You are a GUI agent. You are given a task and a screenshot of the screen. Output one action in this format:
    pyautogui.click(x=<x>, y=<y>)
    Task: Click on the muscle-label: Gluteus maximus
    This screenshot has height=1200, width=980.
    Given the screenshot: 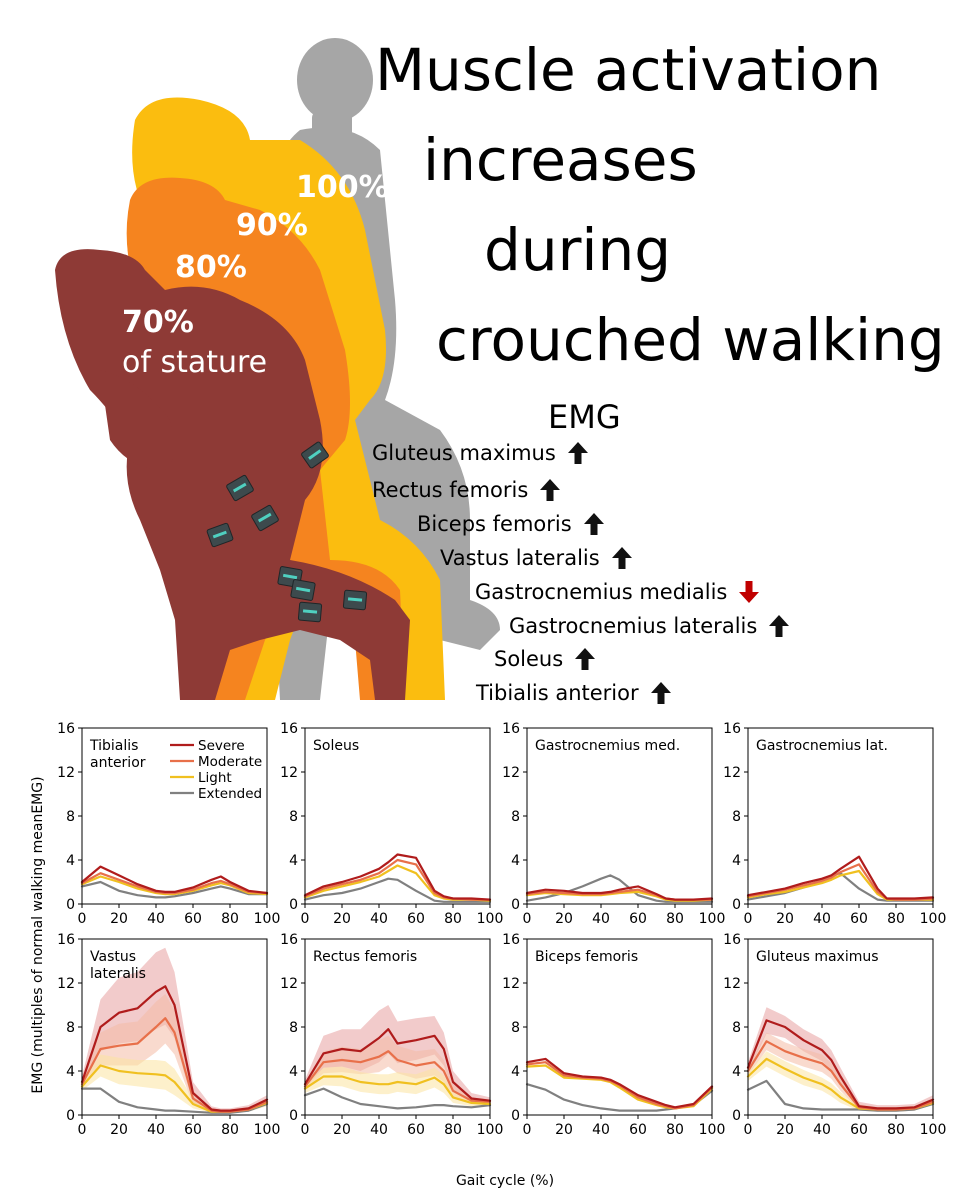 What is the action you would take?
    pyautogui.click(x=464, y=453)
    